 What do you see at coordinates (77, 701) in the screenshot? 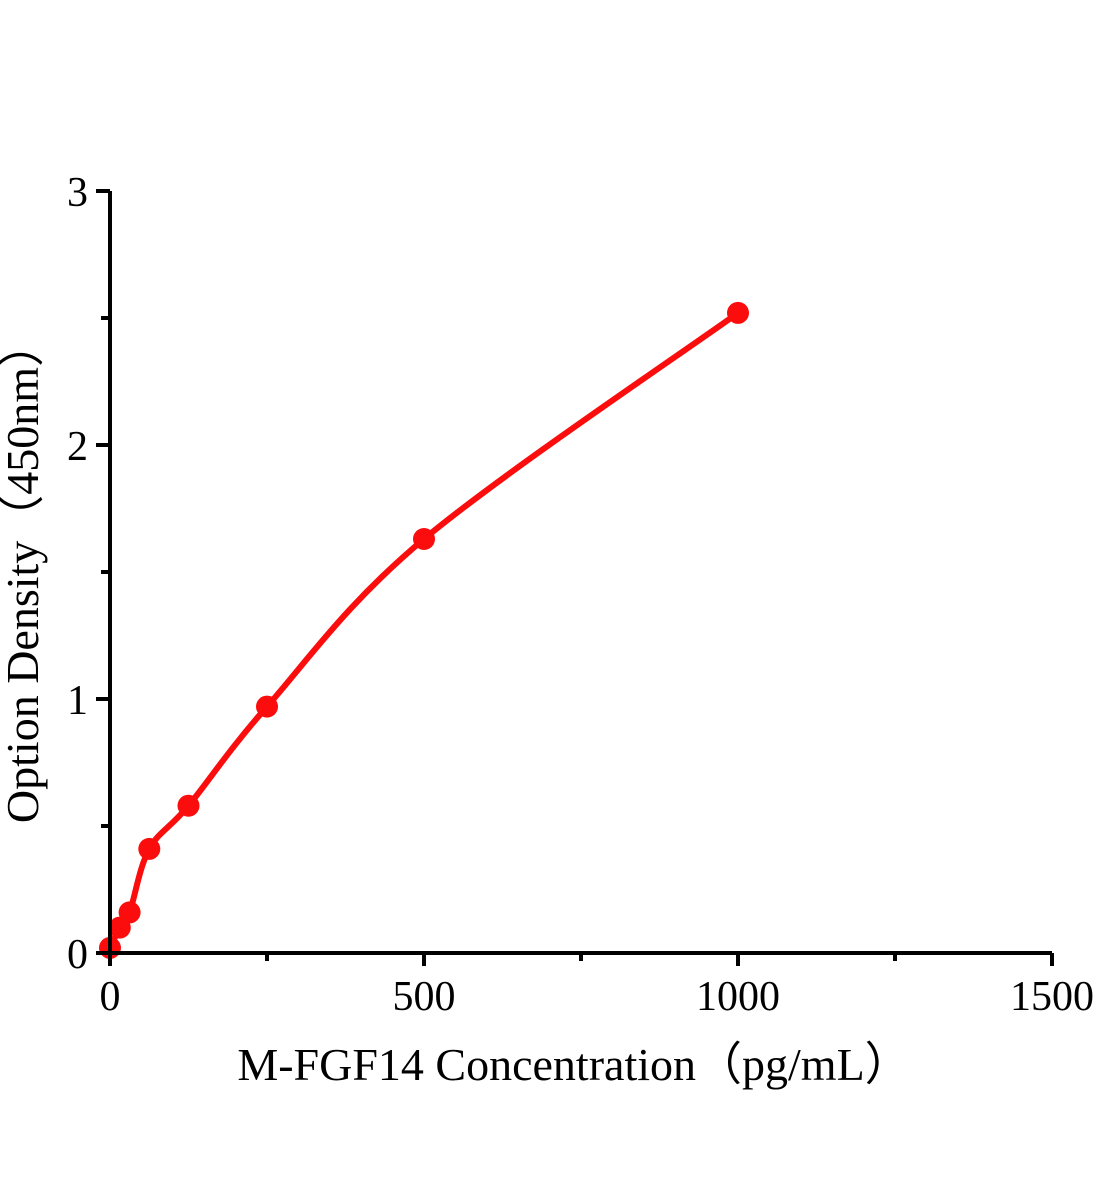
I see `y-tick-label: 1` at bounding box center [77, 701].